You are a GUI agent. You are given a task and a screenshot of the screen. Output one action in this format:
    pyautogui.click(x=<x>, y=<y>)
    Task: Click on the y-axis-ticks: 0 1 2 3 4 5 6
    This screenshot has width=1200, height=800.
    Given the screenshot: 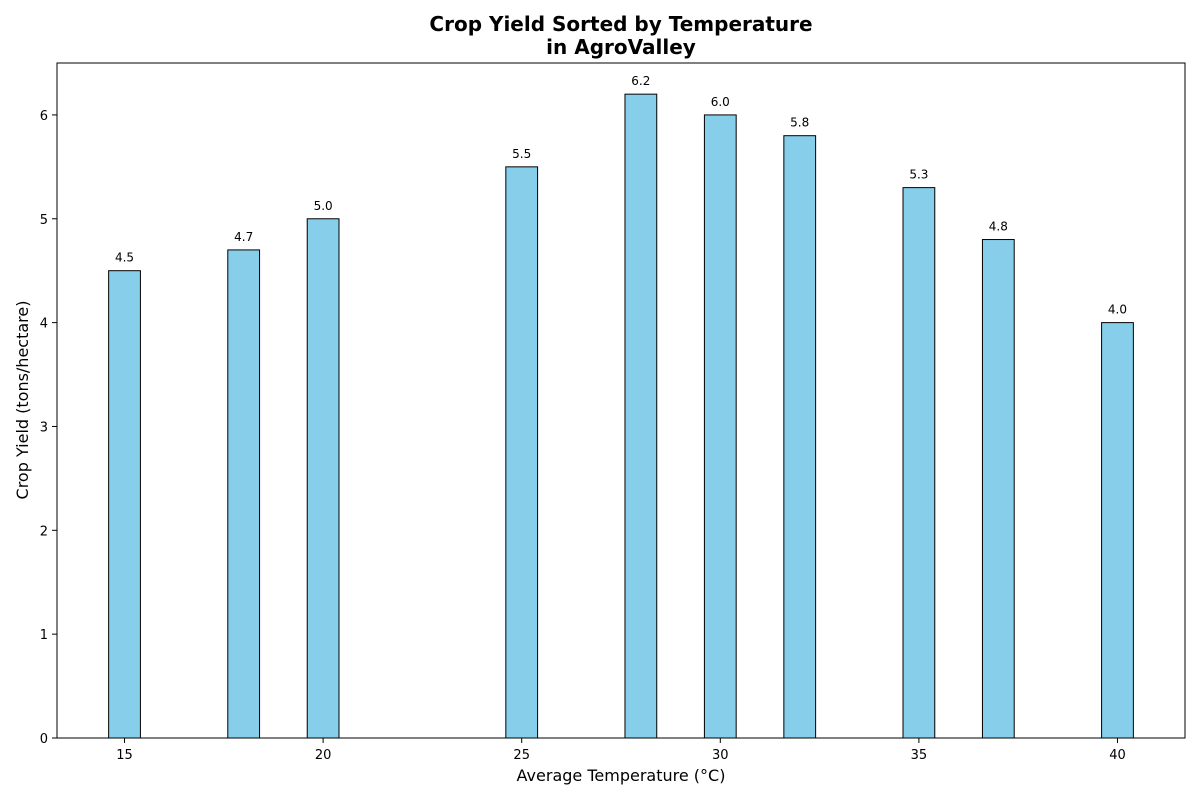 What is the action you would take?
    pyautogui.click(x=48, y=428)
    